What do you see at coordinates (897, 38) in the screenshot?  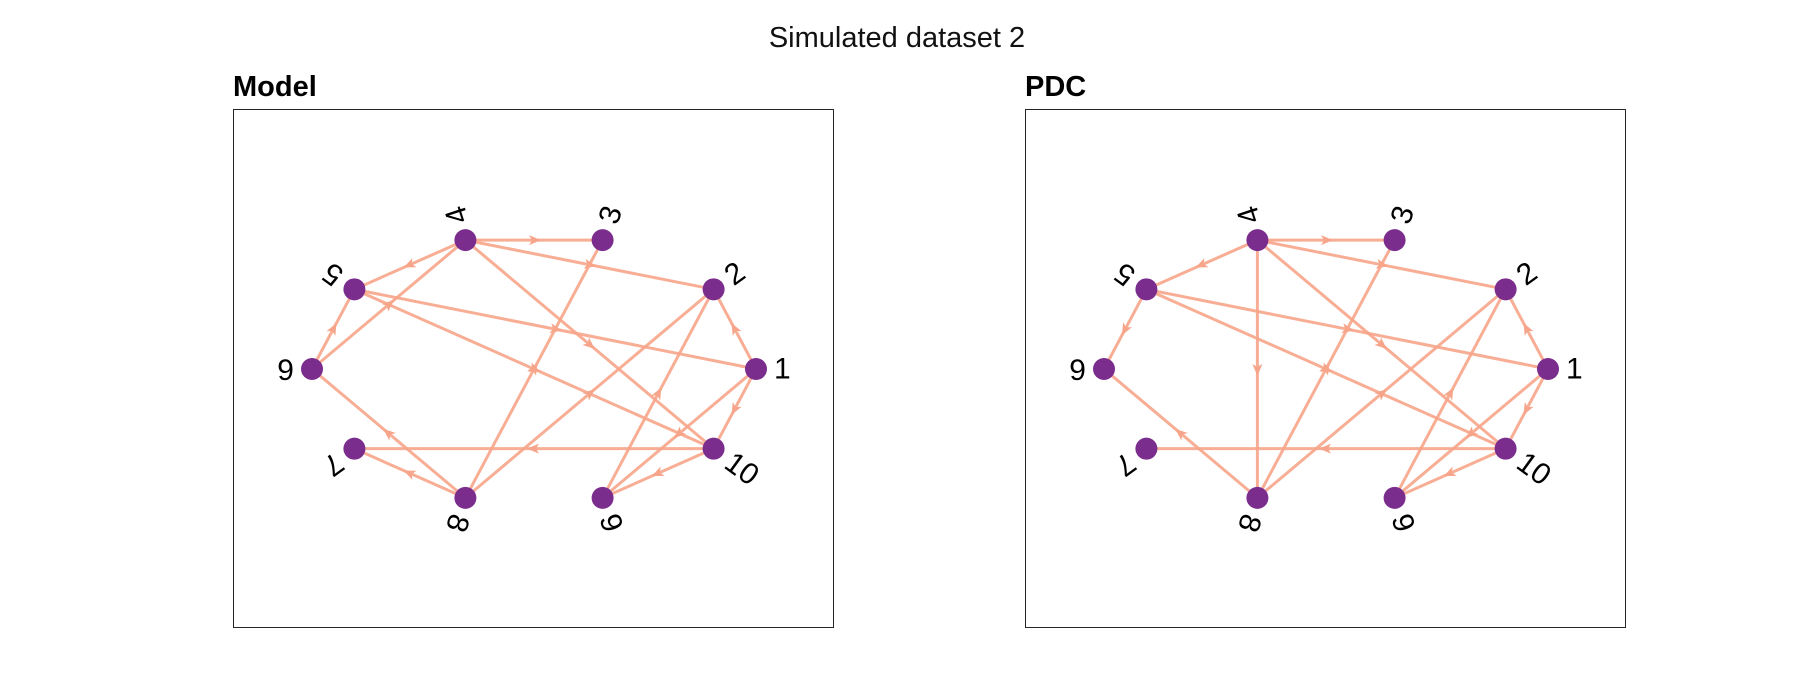 I see `figure-title: Simulated dataset 2` at bounding box center [897, 38].